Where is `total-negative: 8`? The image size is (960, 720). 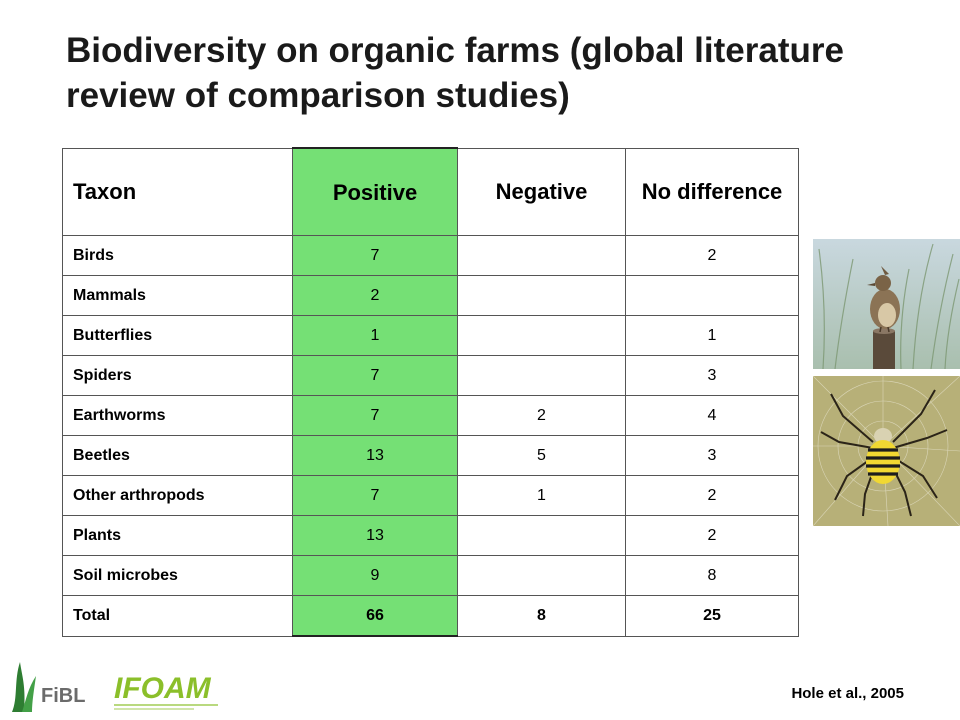 total-negative: 8 is located at coordinates (541, 616).